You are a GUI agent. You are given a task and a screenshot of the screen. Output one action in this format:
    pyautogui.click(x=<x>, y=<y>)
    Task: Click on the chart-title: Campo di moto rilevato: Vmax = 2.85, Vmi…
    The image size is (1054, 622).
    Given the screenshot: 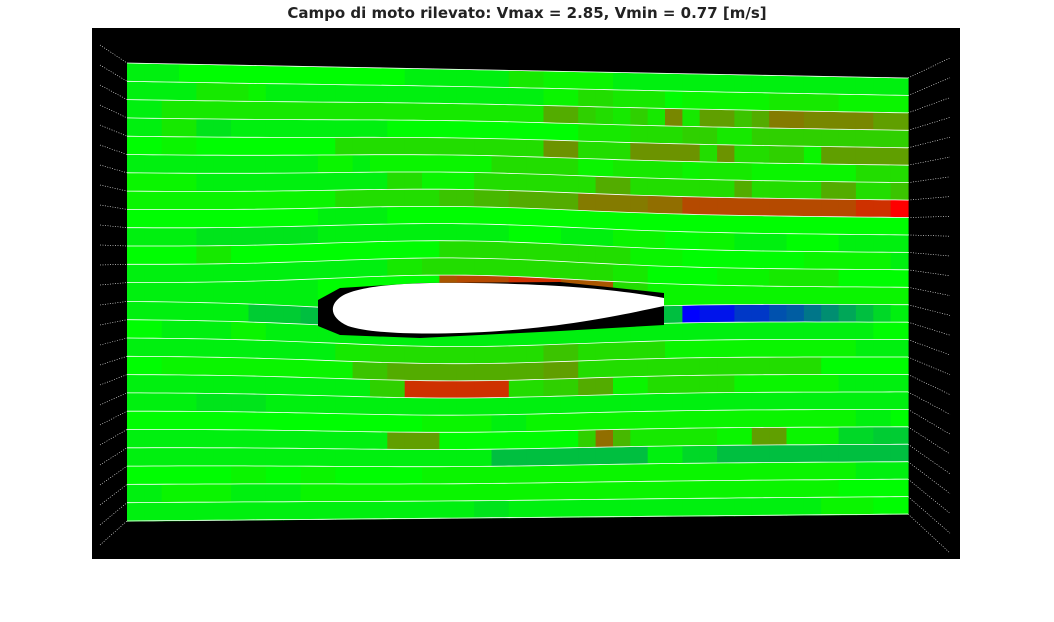 What is the action you would take?
    pyautogui.click(x=527, y=13)
    